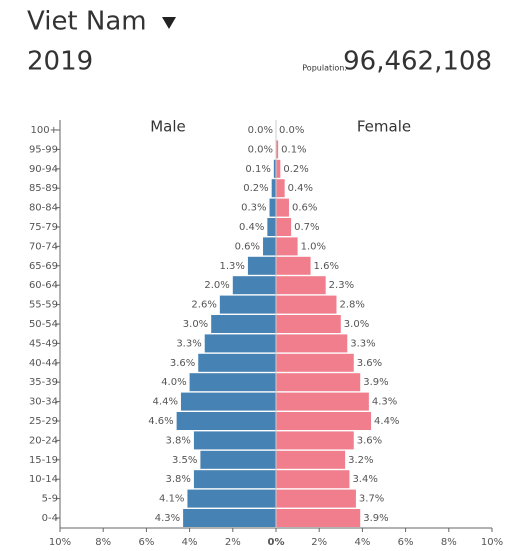 The image size is (509, 551). I want to click on value-label: 4.1%, so click(171, 499).